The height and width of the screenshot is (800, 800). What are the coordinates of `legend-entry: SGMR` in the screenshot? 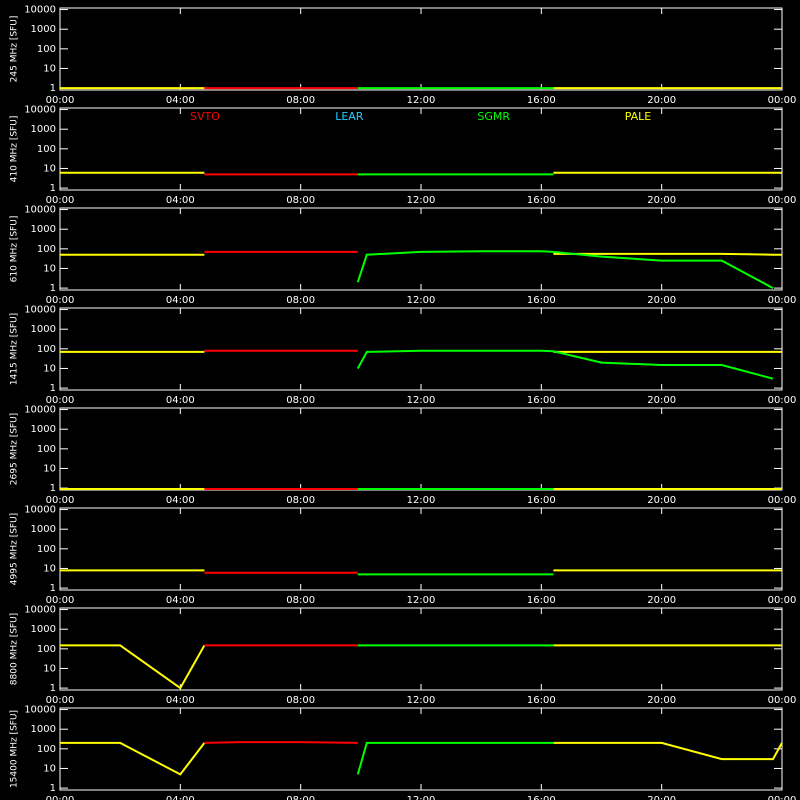 It's located at (493, 116).